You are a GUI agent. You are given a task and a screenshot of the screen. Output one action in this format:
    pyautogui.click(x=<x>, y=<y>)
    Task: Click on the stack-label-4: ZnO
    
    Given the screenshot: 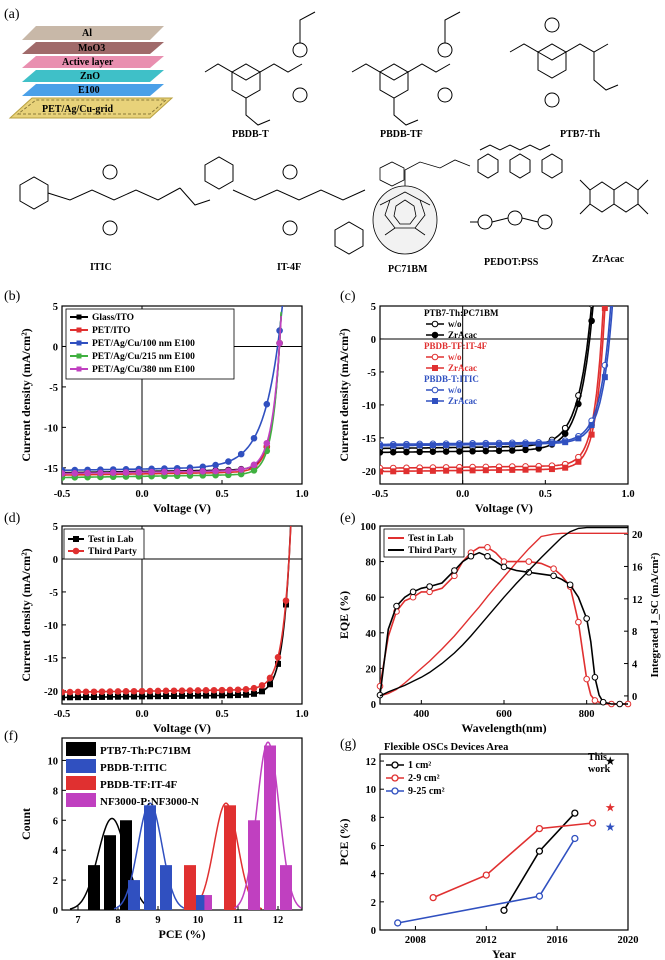 What is the action you would take?
    pyautogui.click(x=90, y=76)
    